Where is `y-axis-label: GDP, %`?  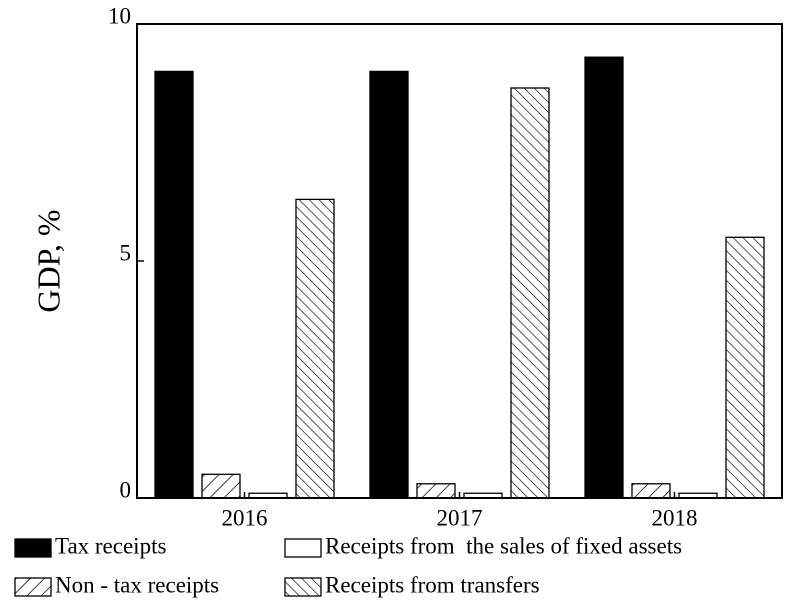 y-axis-label: GDP, % is located at coordinates (48, 260).